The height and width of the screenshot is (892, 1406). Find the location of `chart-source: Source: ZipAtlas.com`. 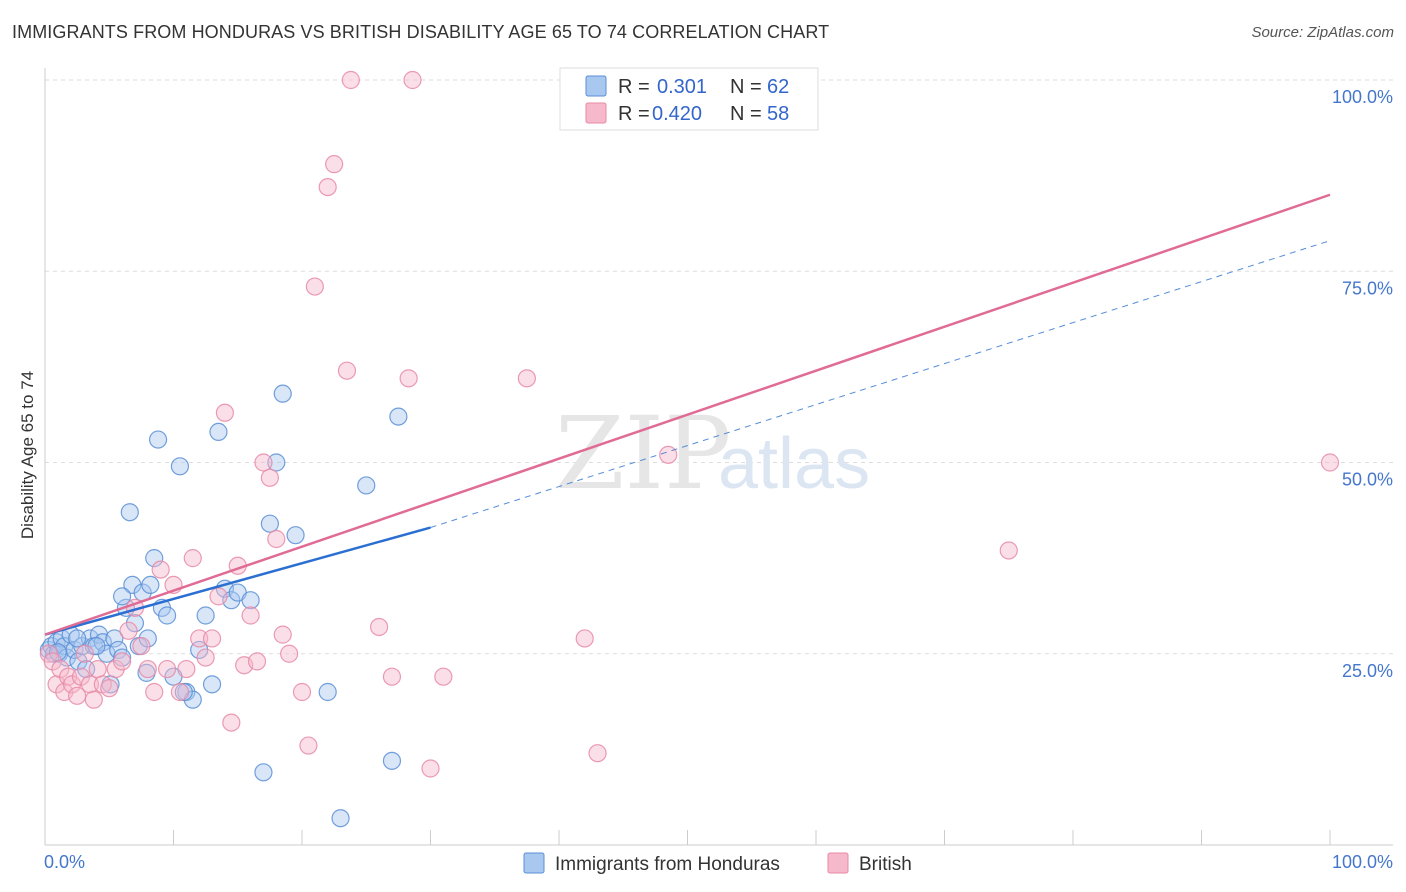

chart-source: Source: ZipAtlas.com is located at coordinates (1322, 32).